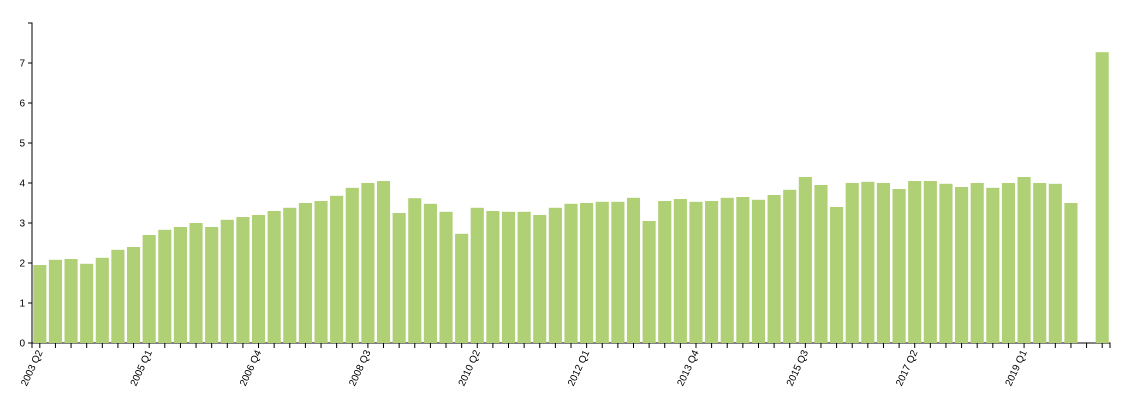  I want to click on y-tick-label: 1, so click(22, 304).